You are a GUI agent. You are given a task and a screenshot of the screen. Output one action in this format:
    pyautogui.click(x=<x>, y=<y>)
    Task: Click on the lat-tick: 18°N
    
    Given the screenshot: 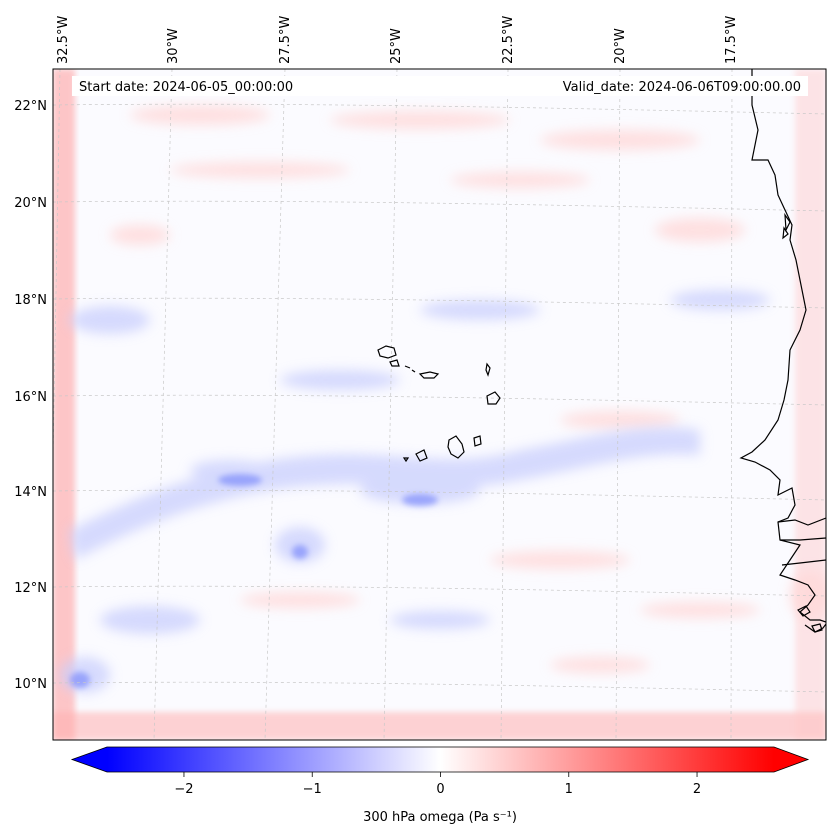 What is the action you would take?
    pyautogui.click(x=30, y=300)
    